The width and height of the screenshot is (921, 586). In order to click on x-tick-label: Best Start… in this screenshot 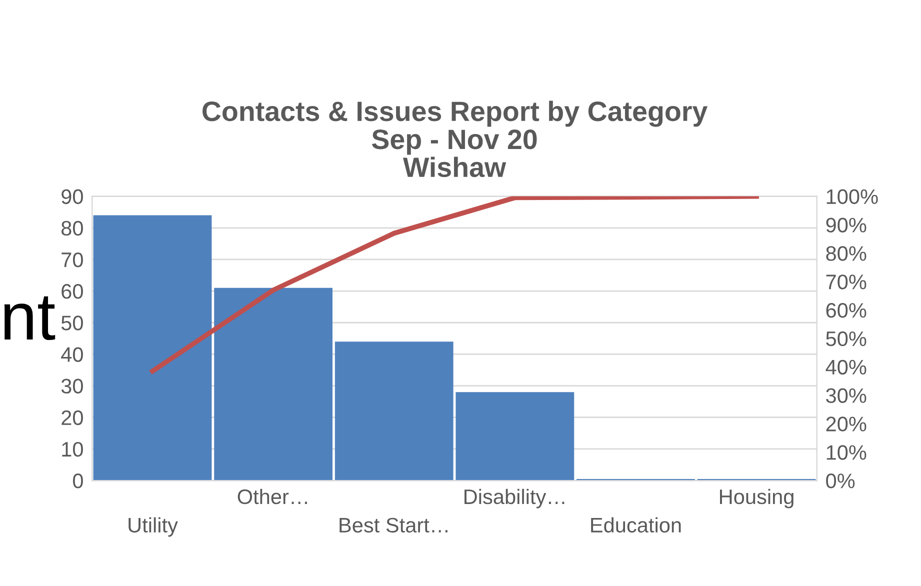, I will do `click(394, 525)`.